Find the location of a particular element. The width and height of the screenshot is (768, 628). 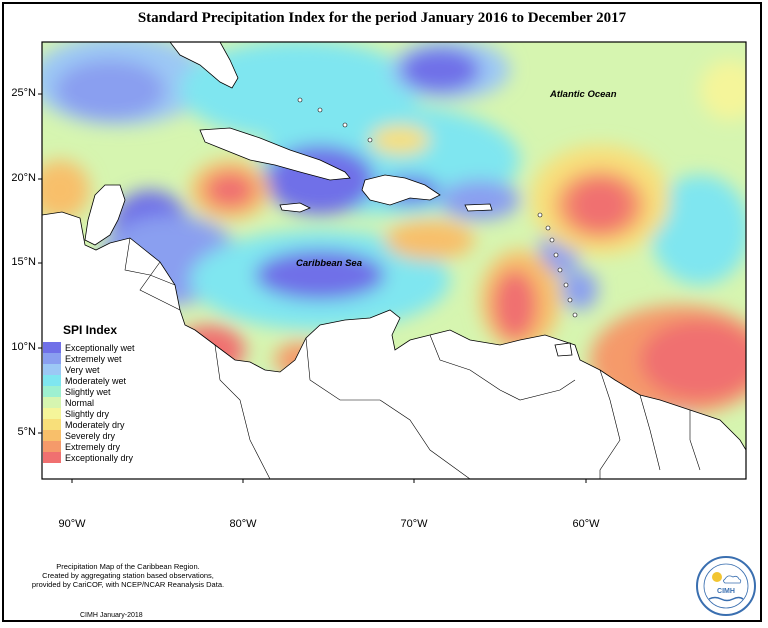

legend-item: Severely dry is located at coordinates (103, 435).